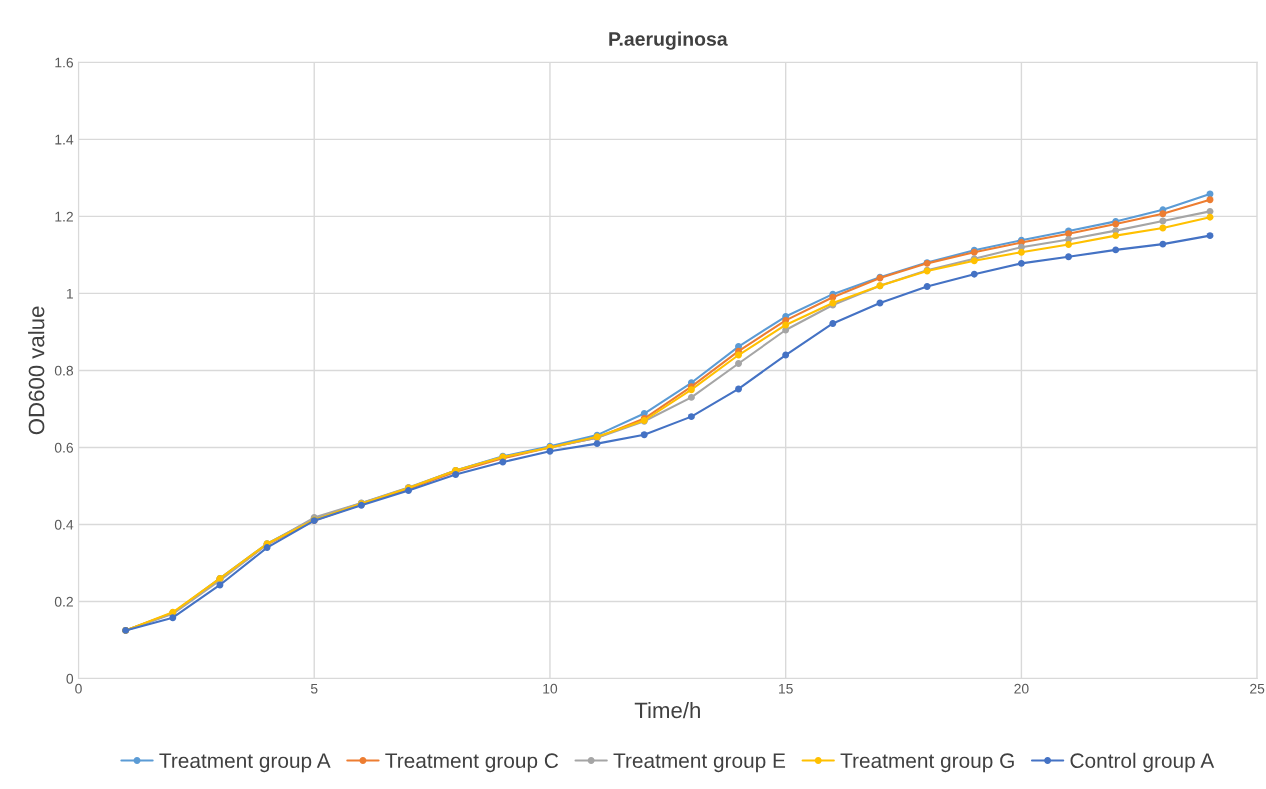  I want to click on x-tick-label: 0, so click(78, 688).